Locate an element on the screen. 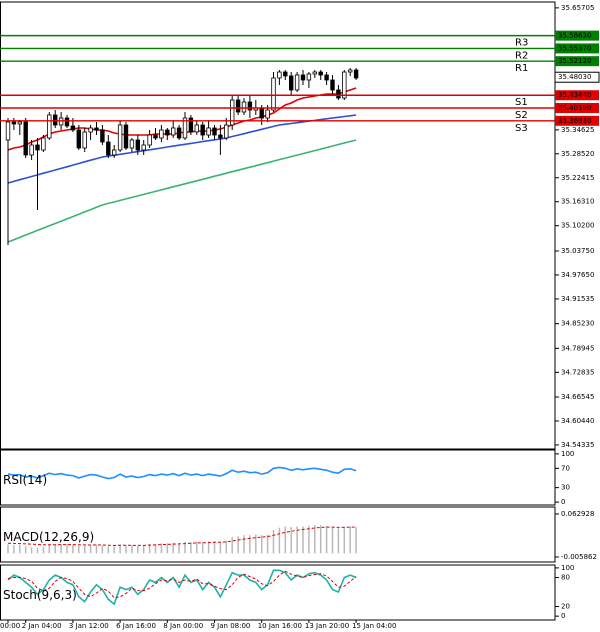 The width and height of the screenshot is (600, 632). y-tick-label: -0.005862 is located at coordinates (579, 557).